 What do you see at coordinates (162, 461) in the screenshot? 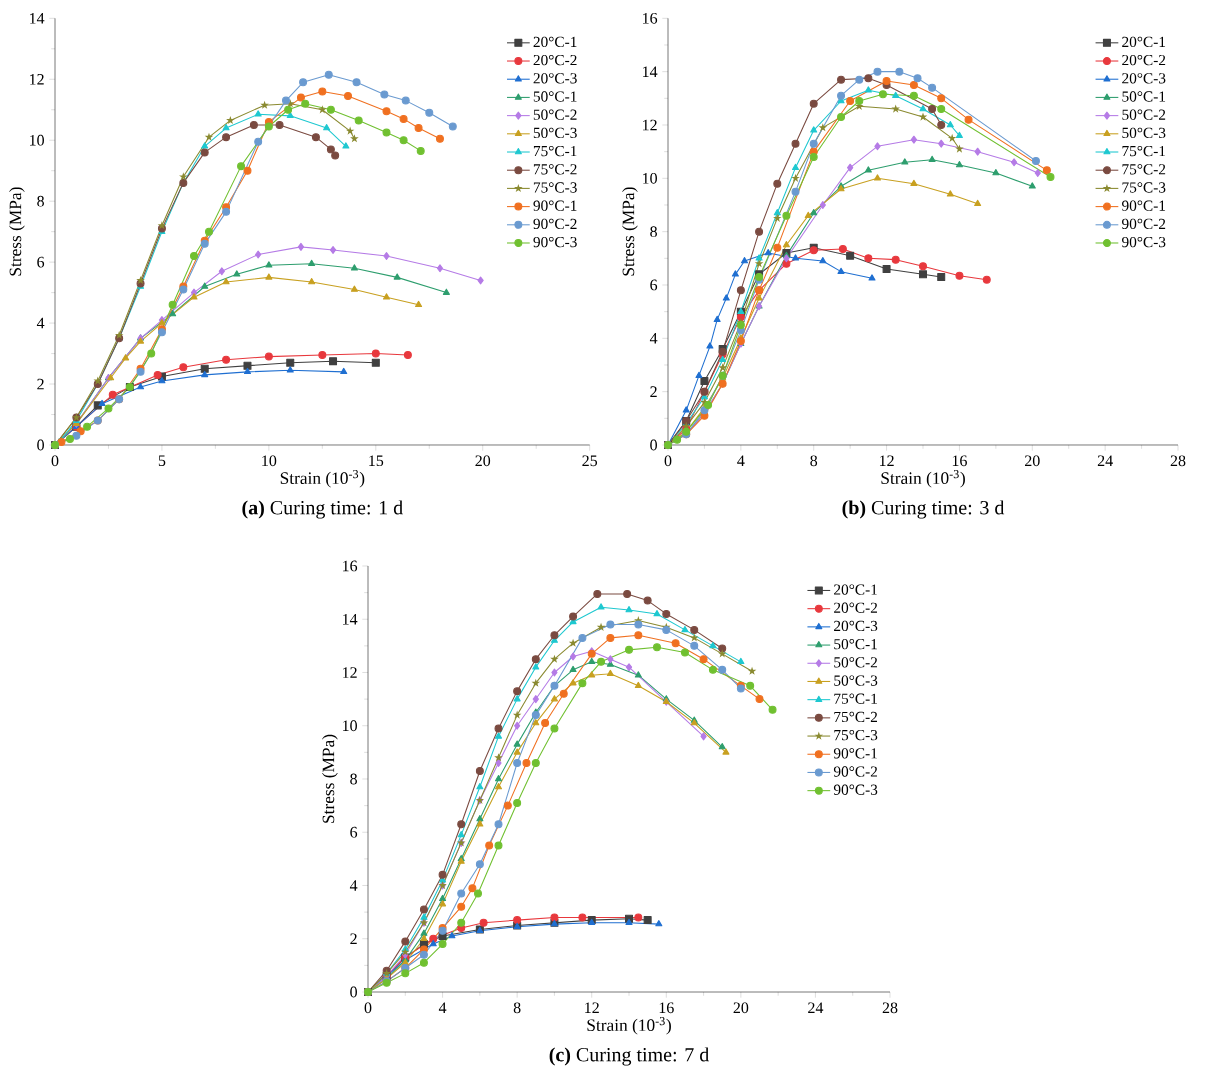
I see `x-tick-label: 5` at bounding box center [162, 461].